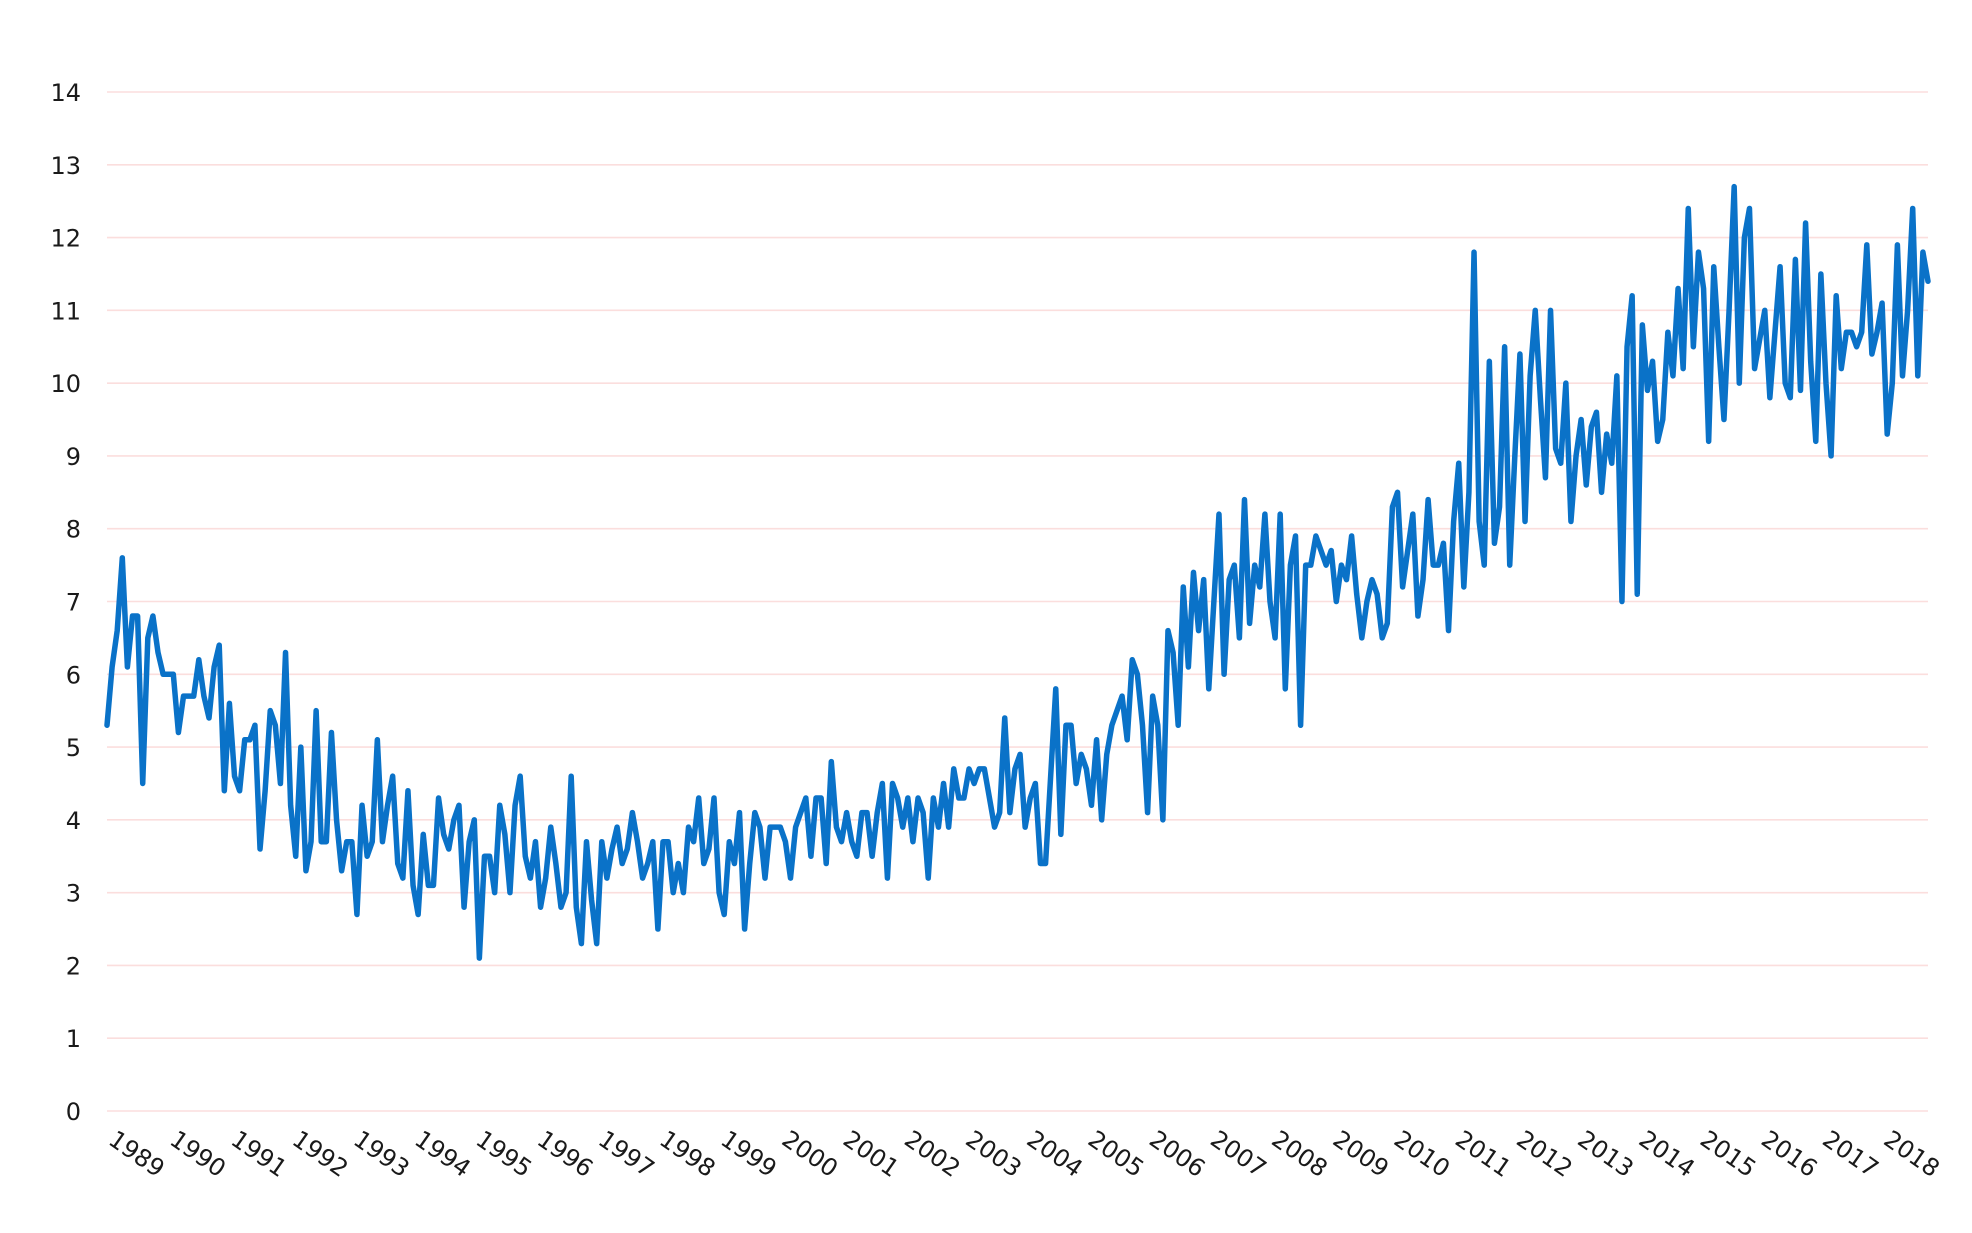 The height and width of the screenshot is (1233, 1972). What do you see at coordinates (871, 1154) in the screenshot?
I see `x-tick-label: 2001` at bounding box center [871, 1154].